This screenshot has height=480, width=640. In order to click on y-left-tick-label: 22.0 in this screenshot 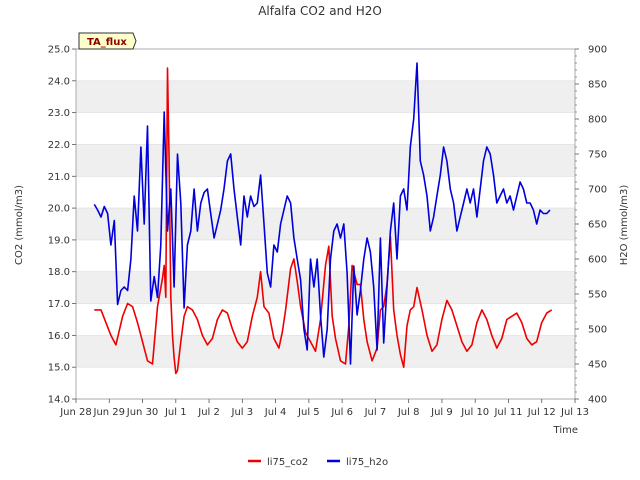, I will do `click(59, 145)`.